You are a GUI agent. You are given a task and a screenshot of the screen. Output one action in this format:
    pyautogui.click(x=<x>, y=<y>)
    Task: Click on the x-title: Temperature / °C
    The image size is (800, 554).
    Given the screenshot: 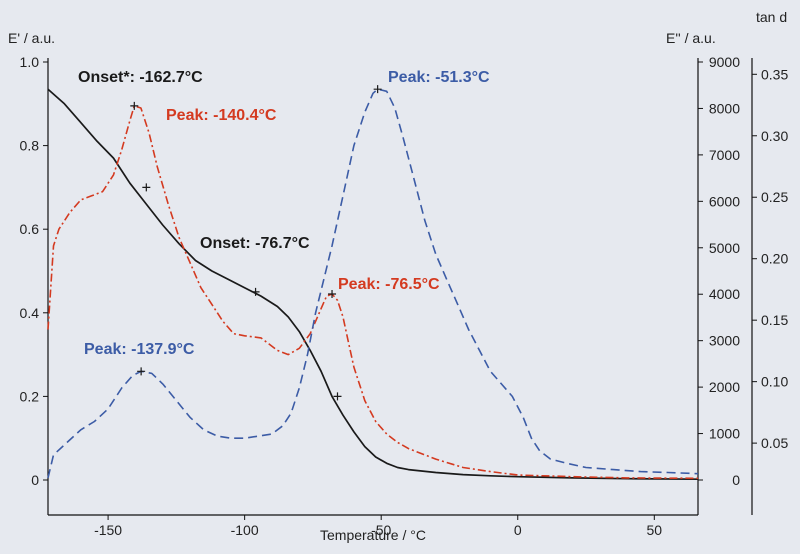 What is the action you would take?
    pyautogui.click(x=373, y=535)
    